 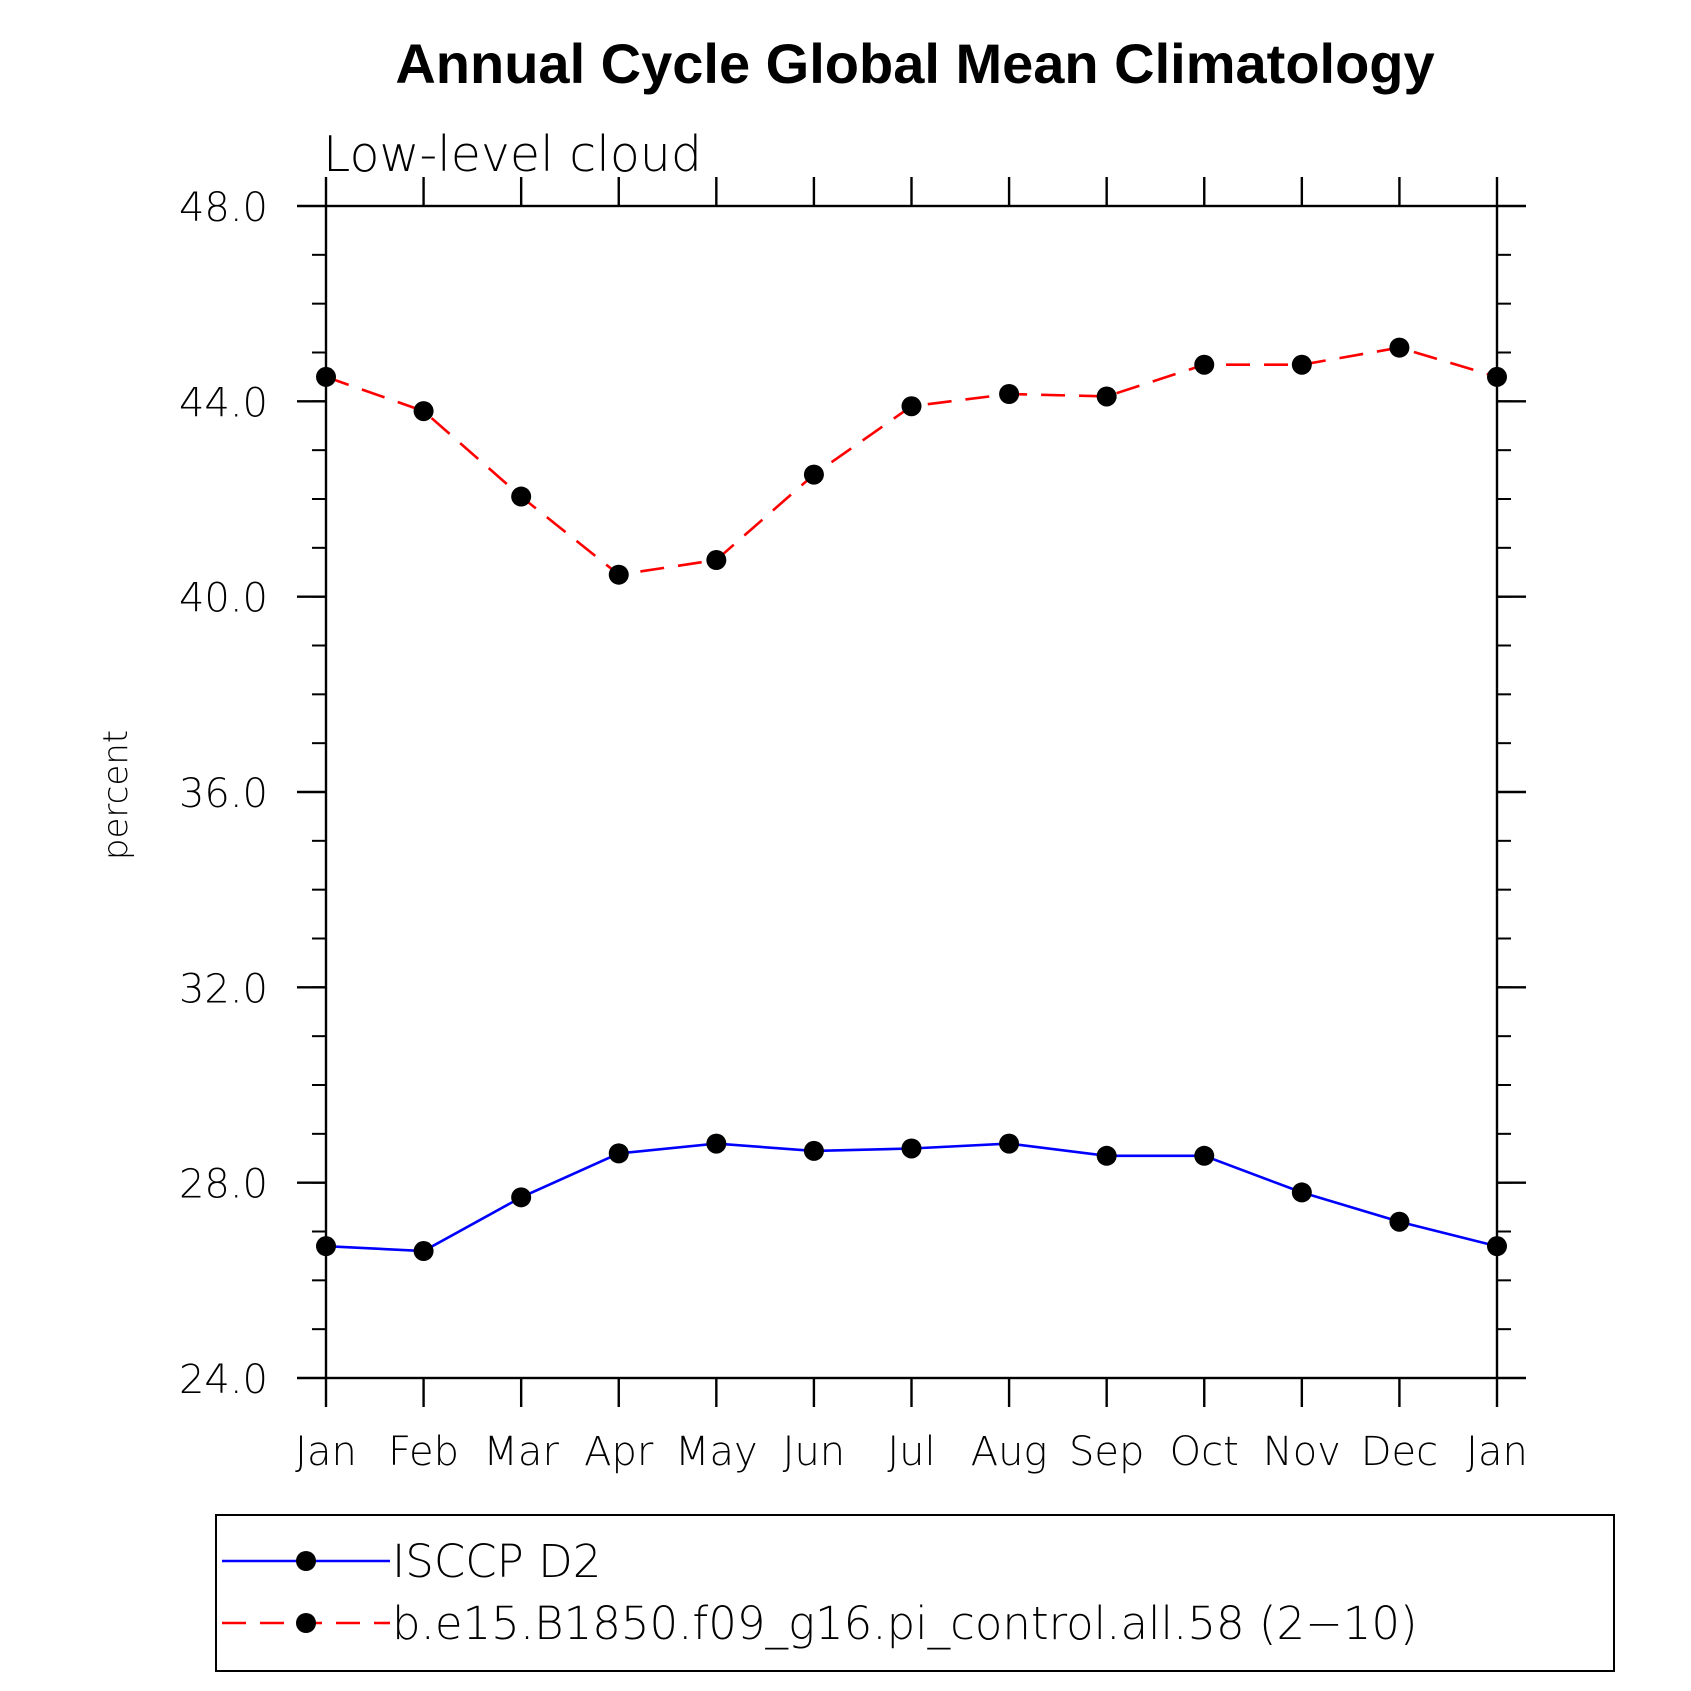 I want to click on x-tick-label: Dec, so click(x=1399, y=1452).